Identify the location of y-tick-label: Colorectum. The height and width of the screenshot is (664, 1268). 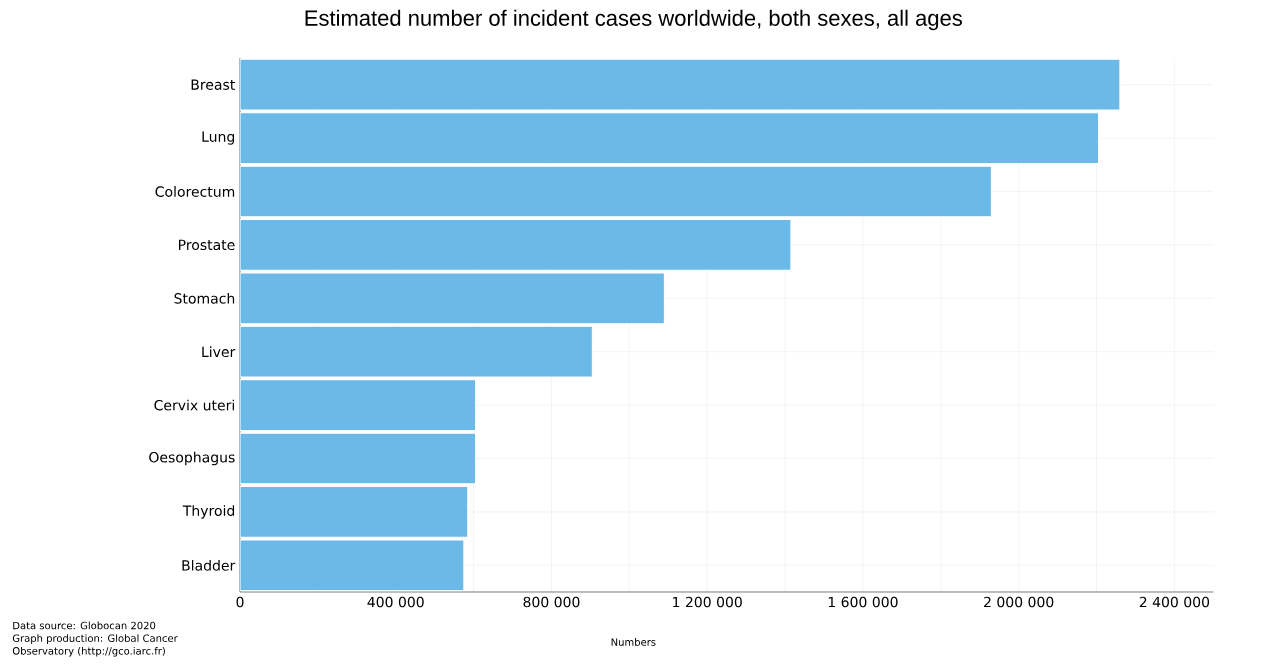
(195, 191).